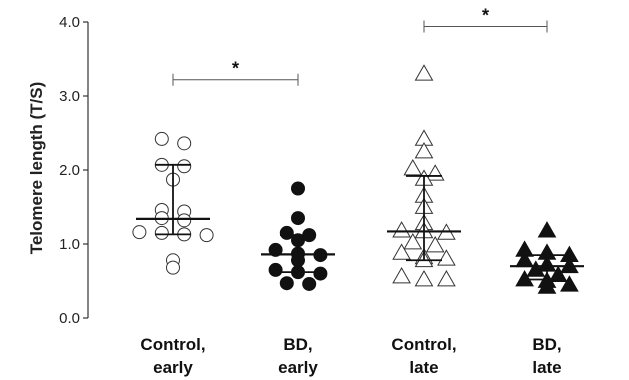  What do you see at coordinates (69, 244) in the screenshot?
I see `y-tick-label: 1.0` at bounding box center [69, 244].